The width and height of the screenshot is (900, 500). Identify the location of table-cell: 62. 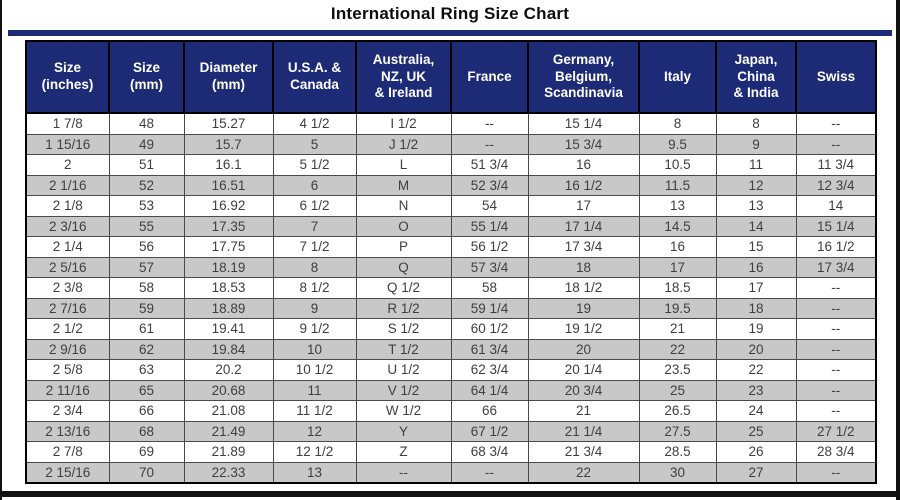
(146, 349).